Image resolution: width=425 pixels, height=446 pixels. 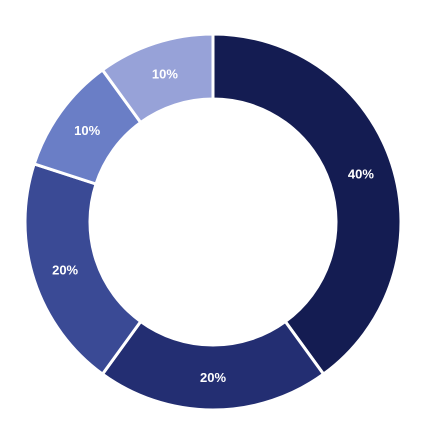 What do you see at coordinates (361, 173) in the screenshot?
I see `slice-label-1: 40%` at bounding box center [361, 173].